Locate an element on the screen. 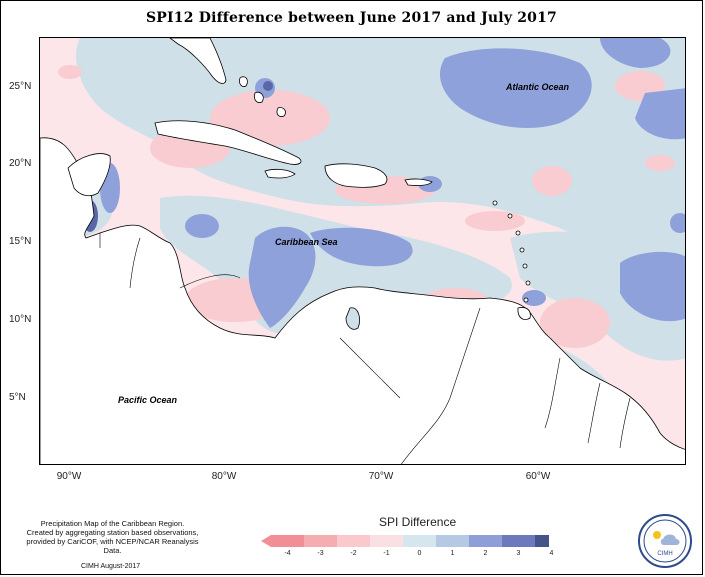 Image resolution: width=705 pixels, height=577 pixels. credits-date: CIMH August-2017 is located at coordinates (111, 566).